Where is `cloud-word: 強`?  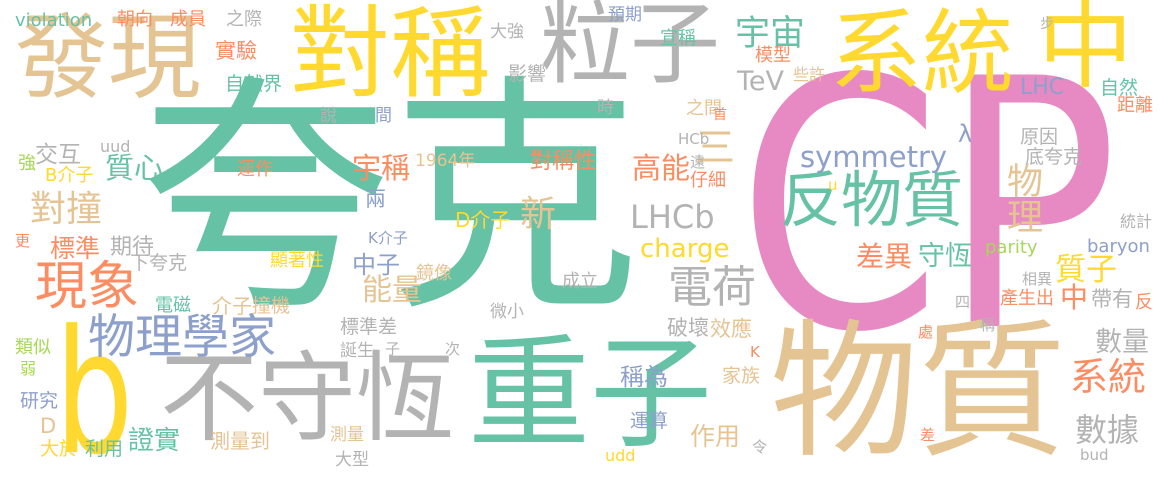
cloud-word: 強 is located at coordinates (27, 163).